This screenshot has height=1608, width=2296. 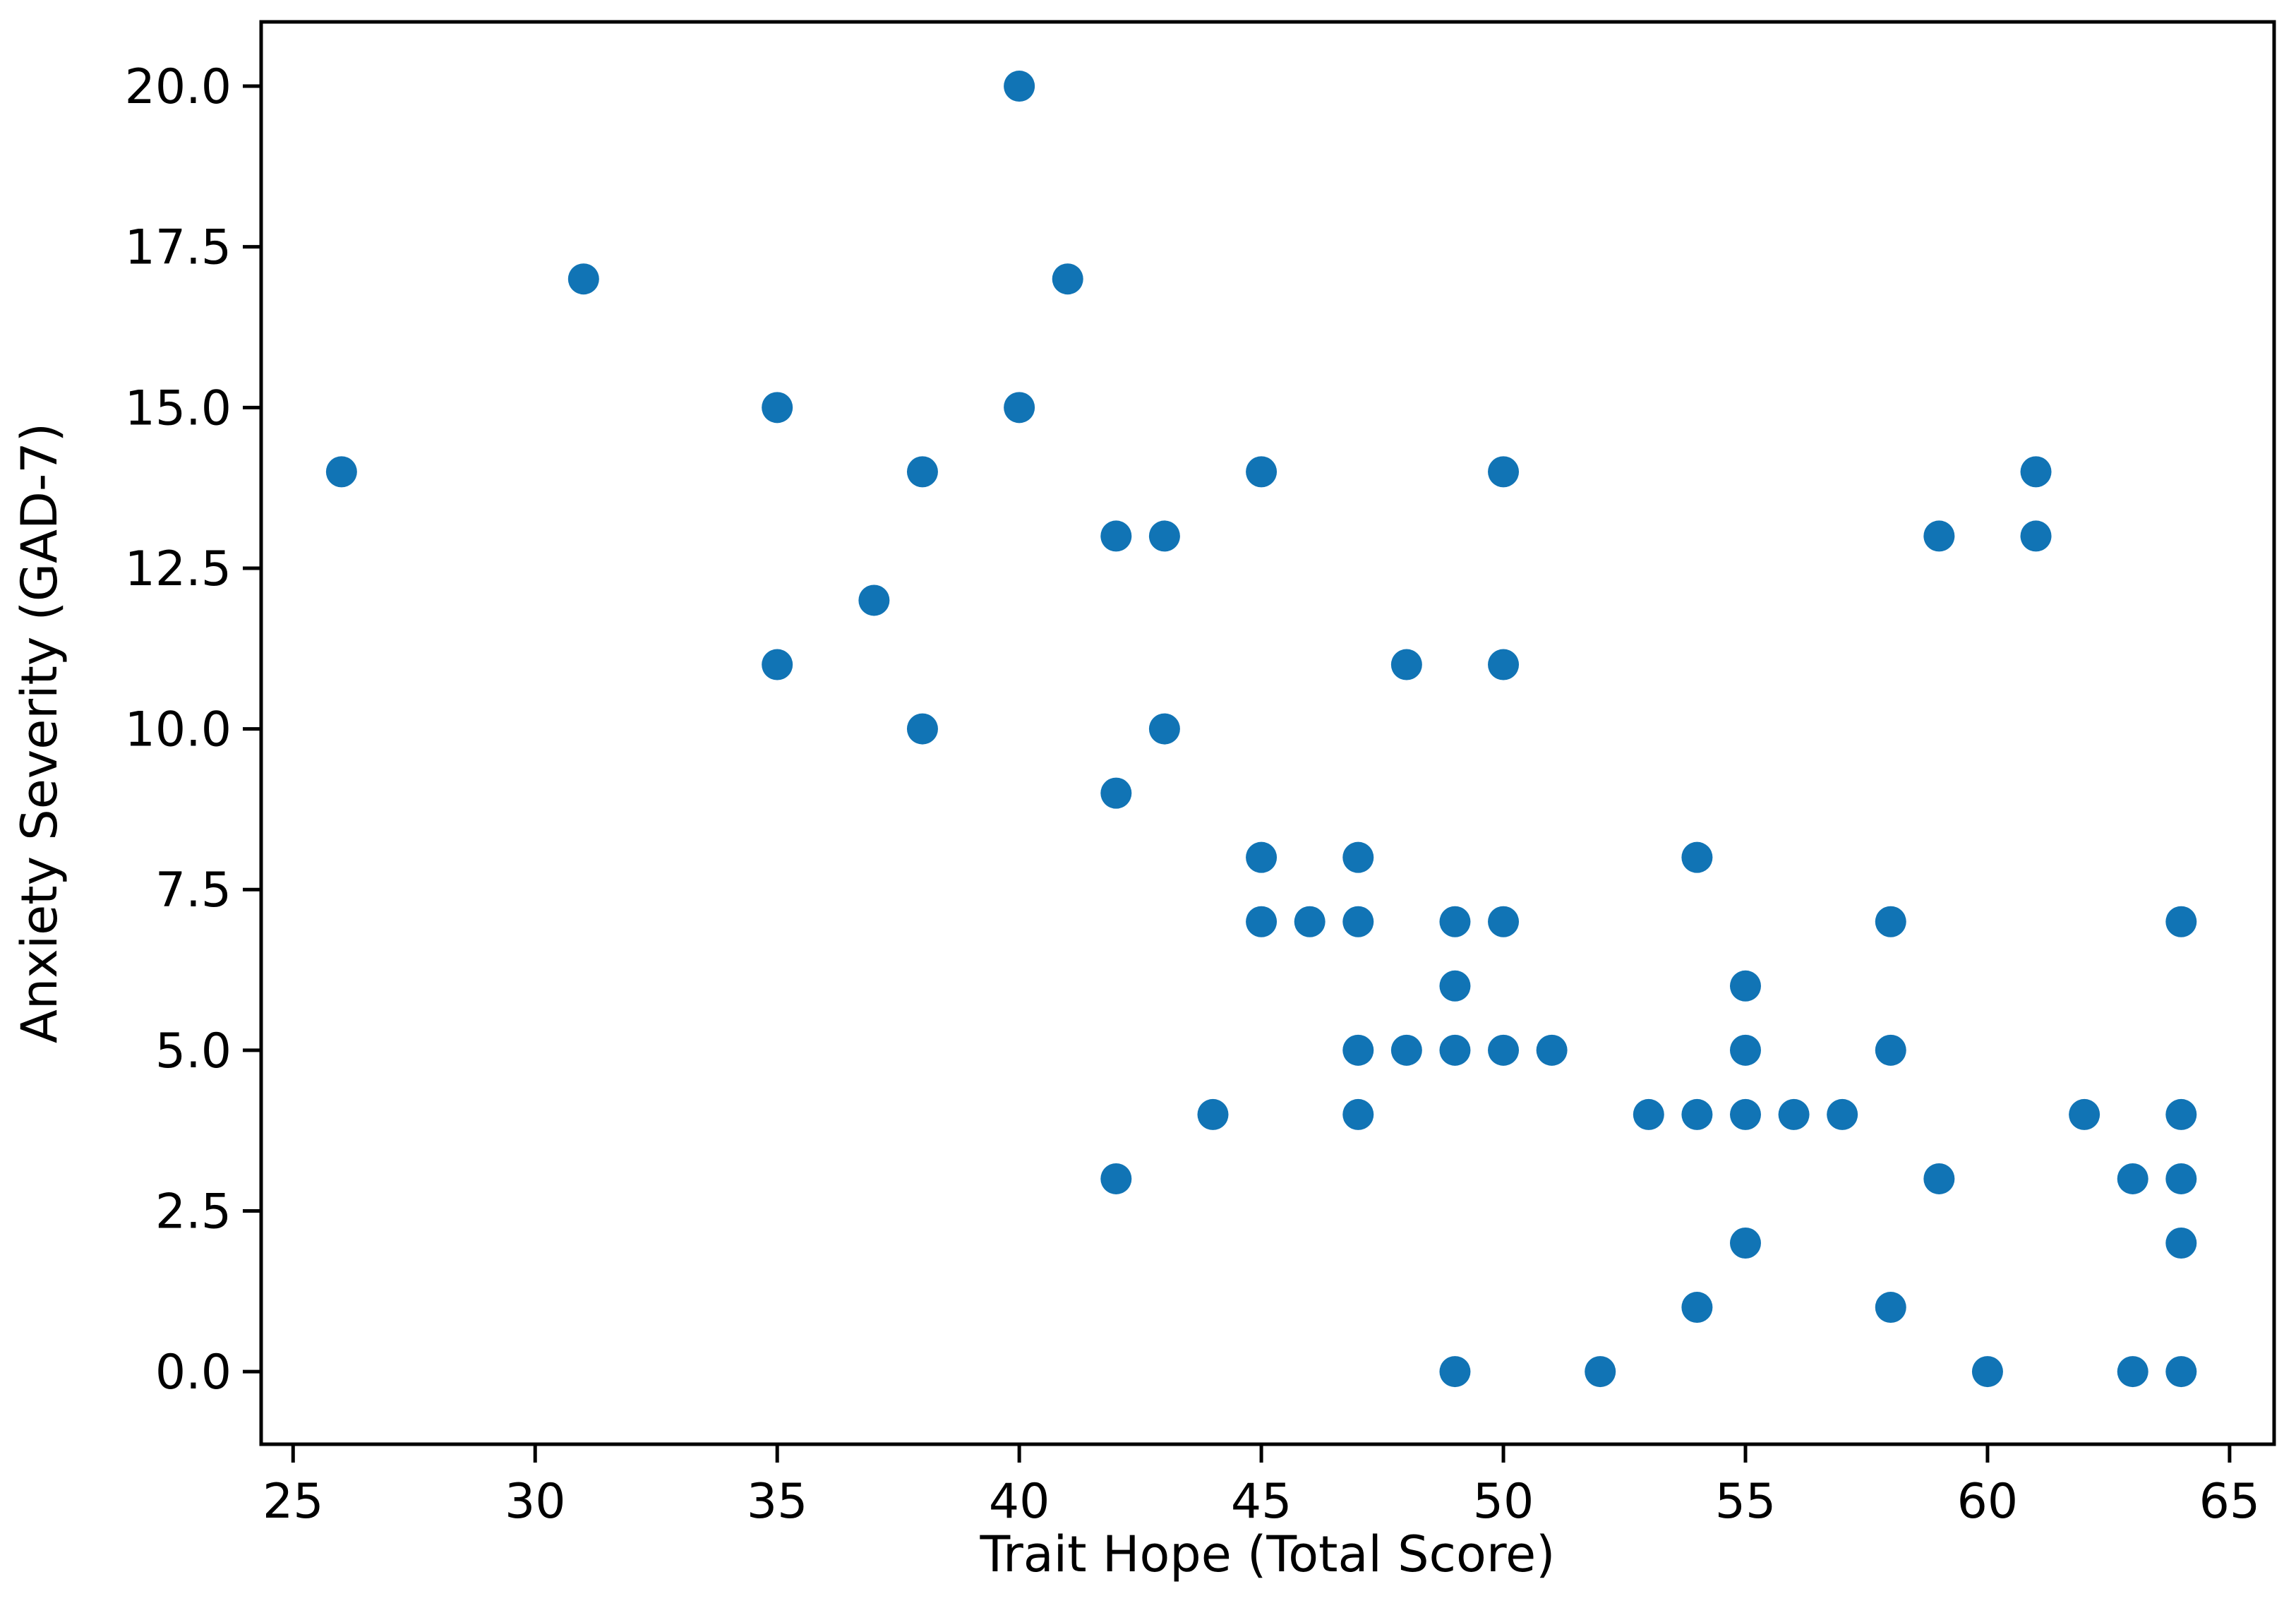 What do you see at coordinates (1019, 1502) in the screenshot?
I see `x-tick-label: 40` at bounding box center [1019, 1502].